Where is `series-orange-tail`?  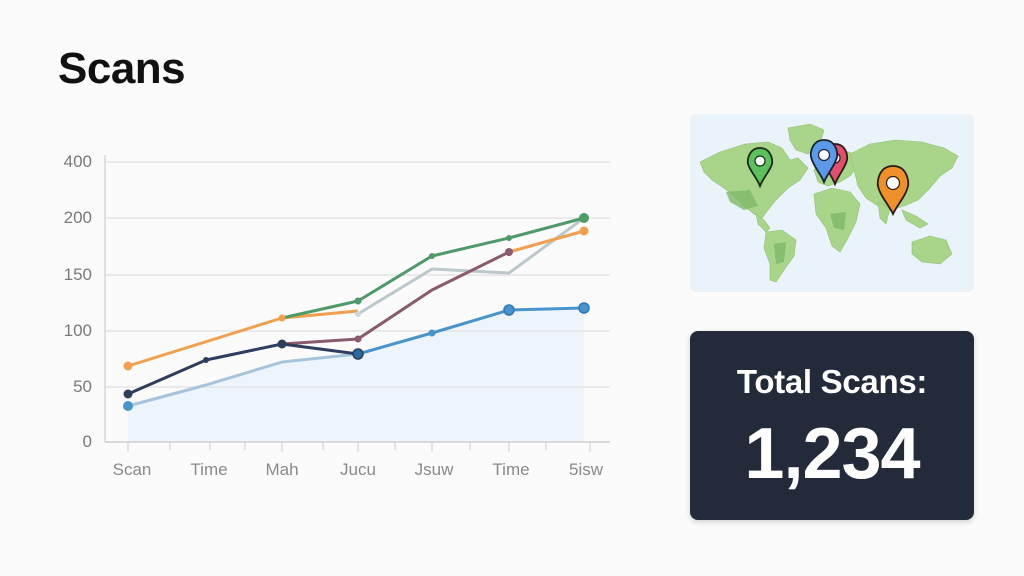
series-orange-tail is located at coordinates (546, 241).